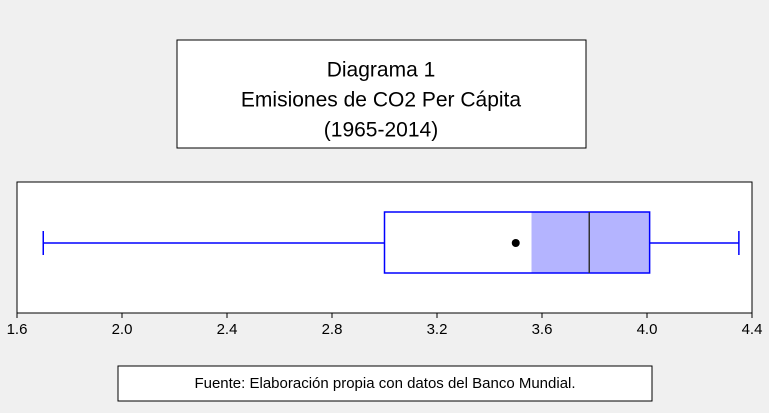  Describe the element at coordinates (752, 329) in the screenshot. I see `x-tick-label: 4.4` at that location.